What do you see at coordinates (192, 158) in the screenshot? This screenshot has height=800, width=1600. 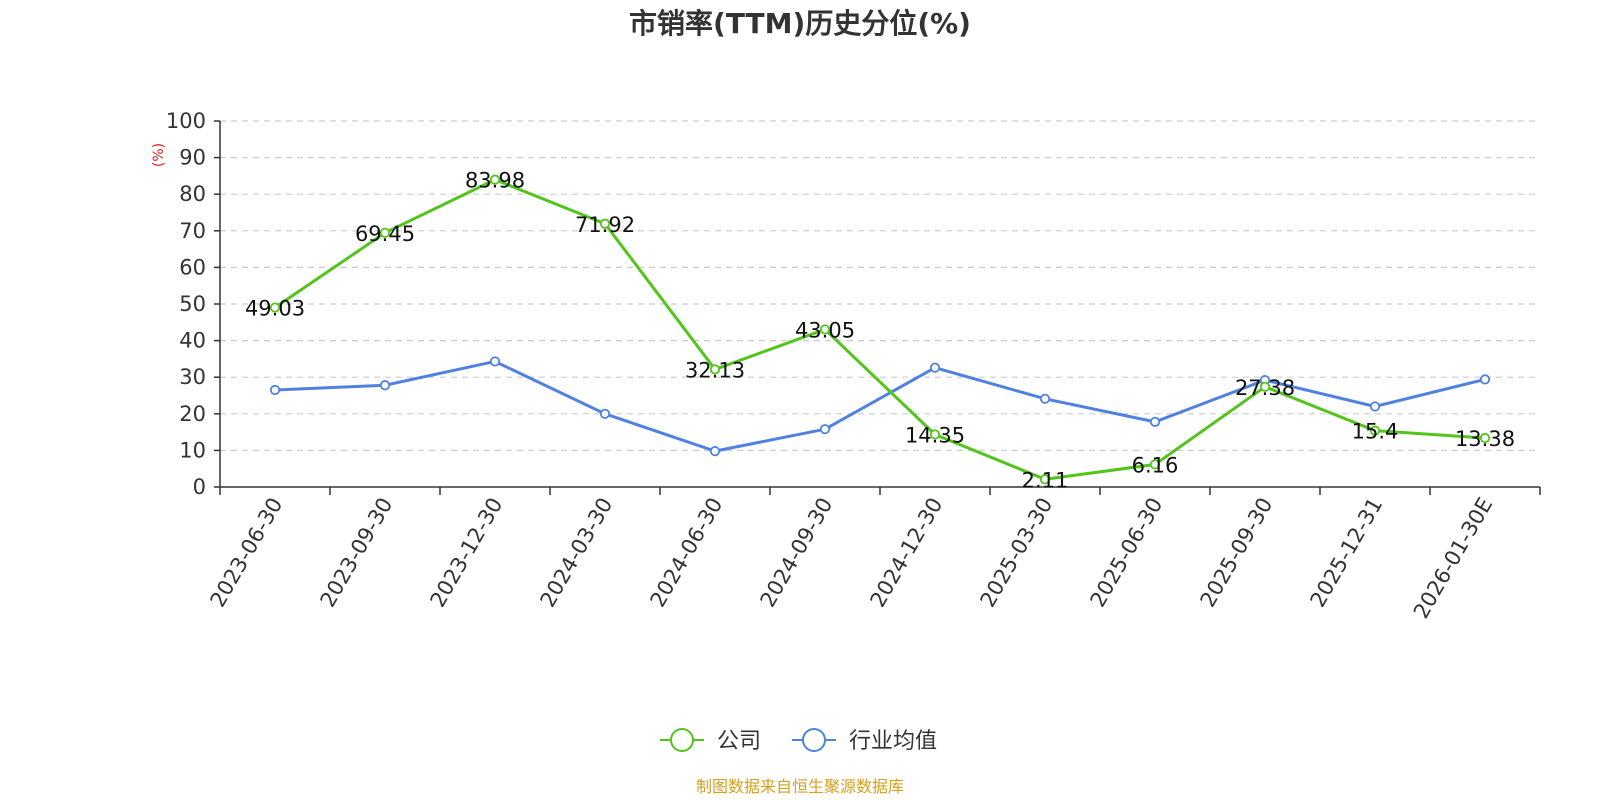 I see `y-tick-label: 90` at bounding box center [192, 158].